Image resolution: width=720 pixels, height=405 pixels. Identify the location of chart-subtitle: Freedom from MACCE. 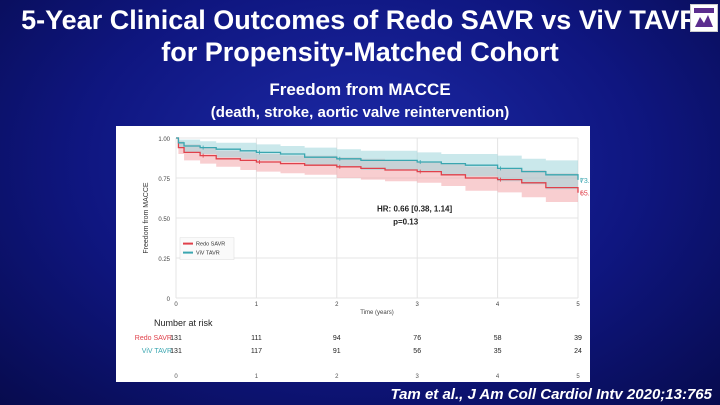
(360, 89).